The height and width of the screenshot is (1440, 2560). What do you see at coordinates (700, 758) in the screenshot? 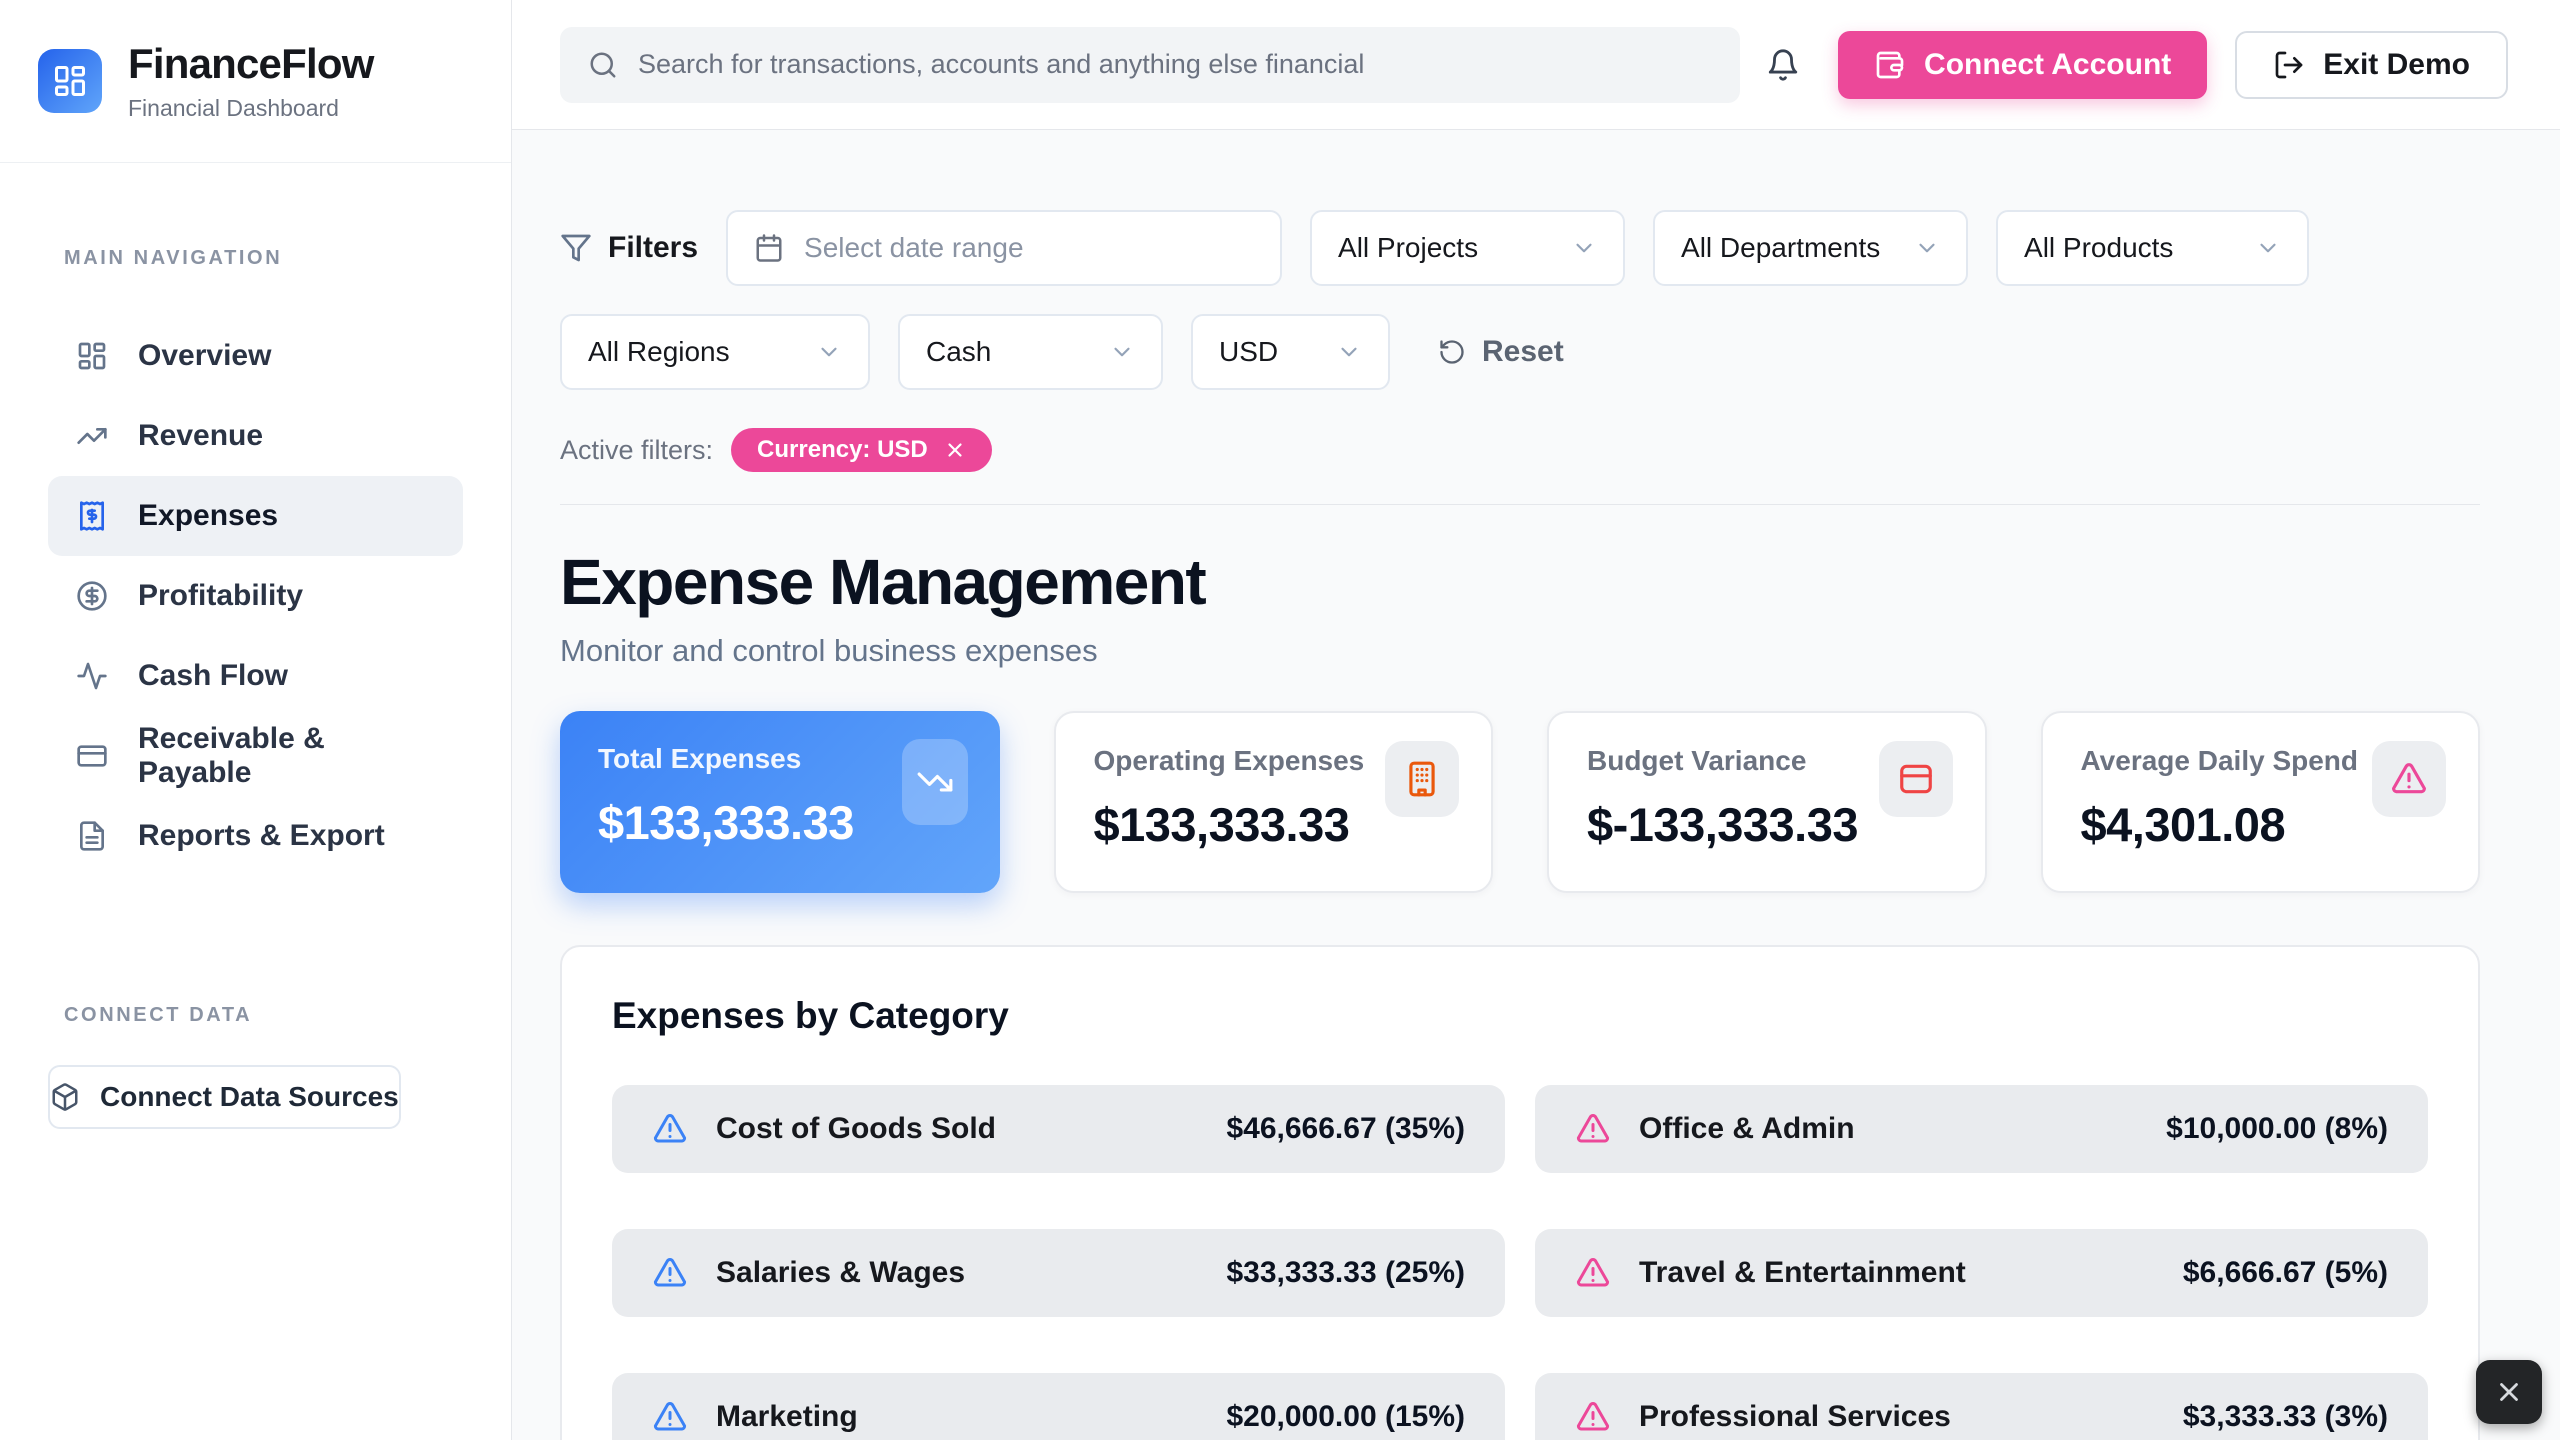
I see `stat-label: Total Expenses` at bounding box center [700, 758].